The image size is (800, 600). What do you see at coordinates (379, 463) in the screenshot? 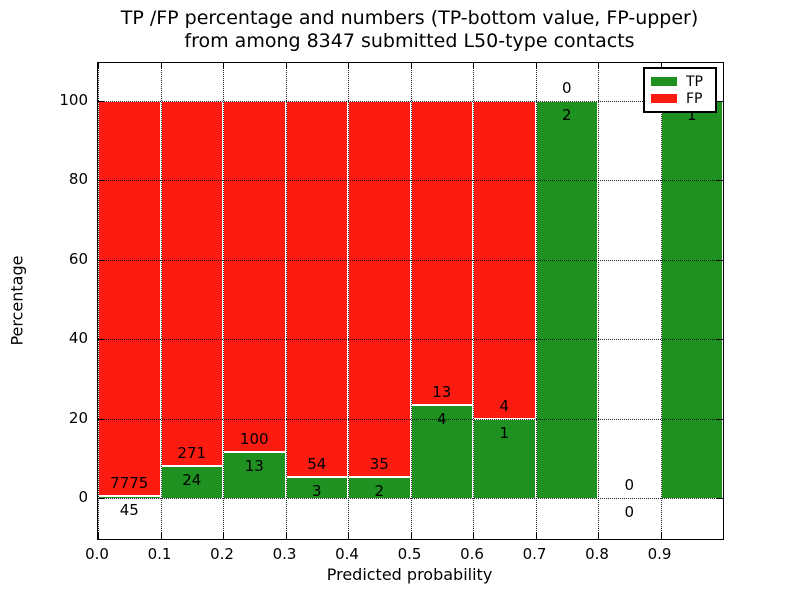
I see `bar-label-fp: 35` at bounding box center [379, 463].